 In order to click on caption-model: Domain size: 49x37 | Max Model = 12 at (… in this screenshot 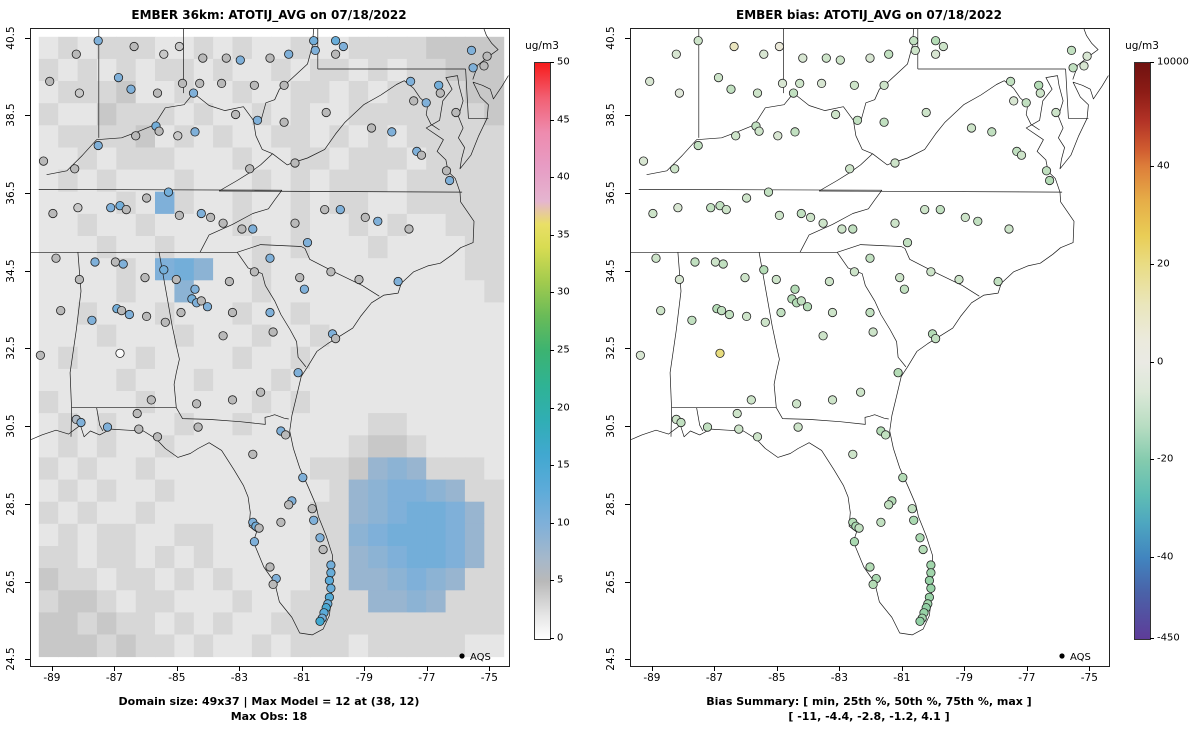, I will do `click(269, 709)`.